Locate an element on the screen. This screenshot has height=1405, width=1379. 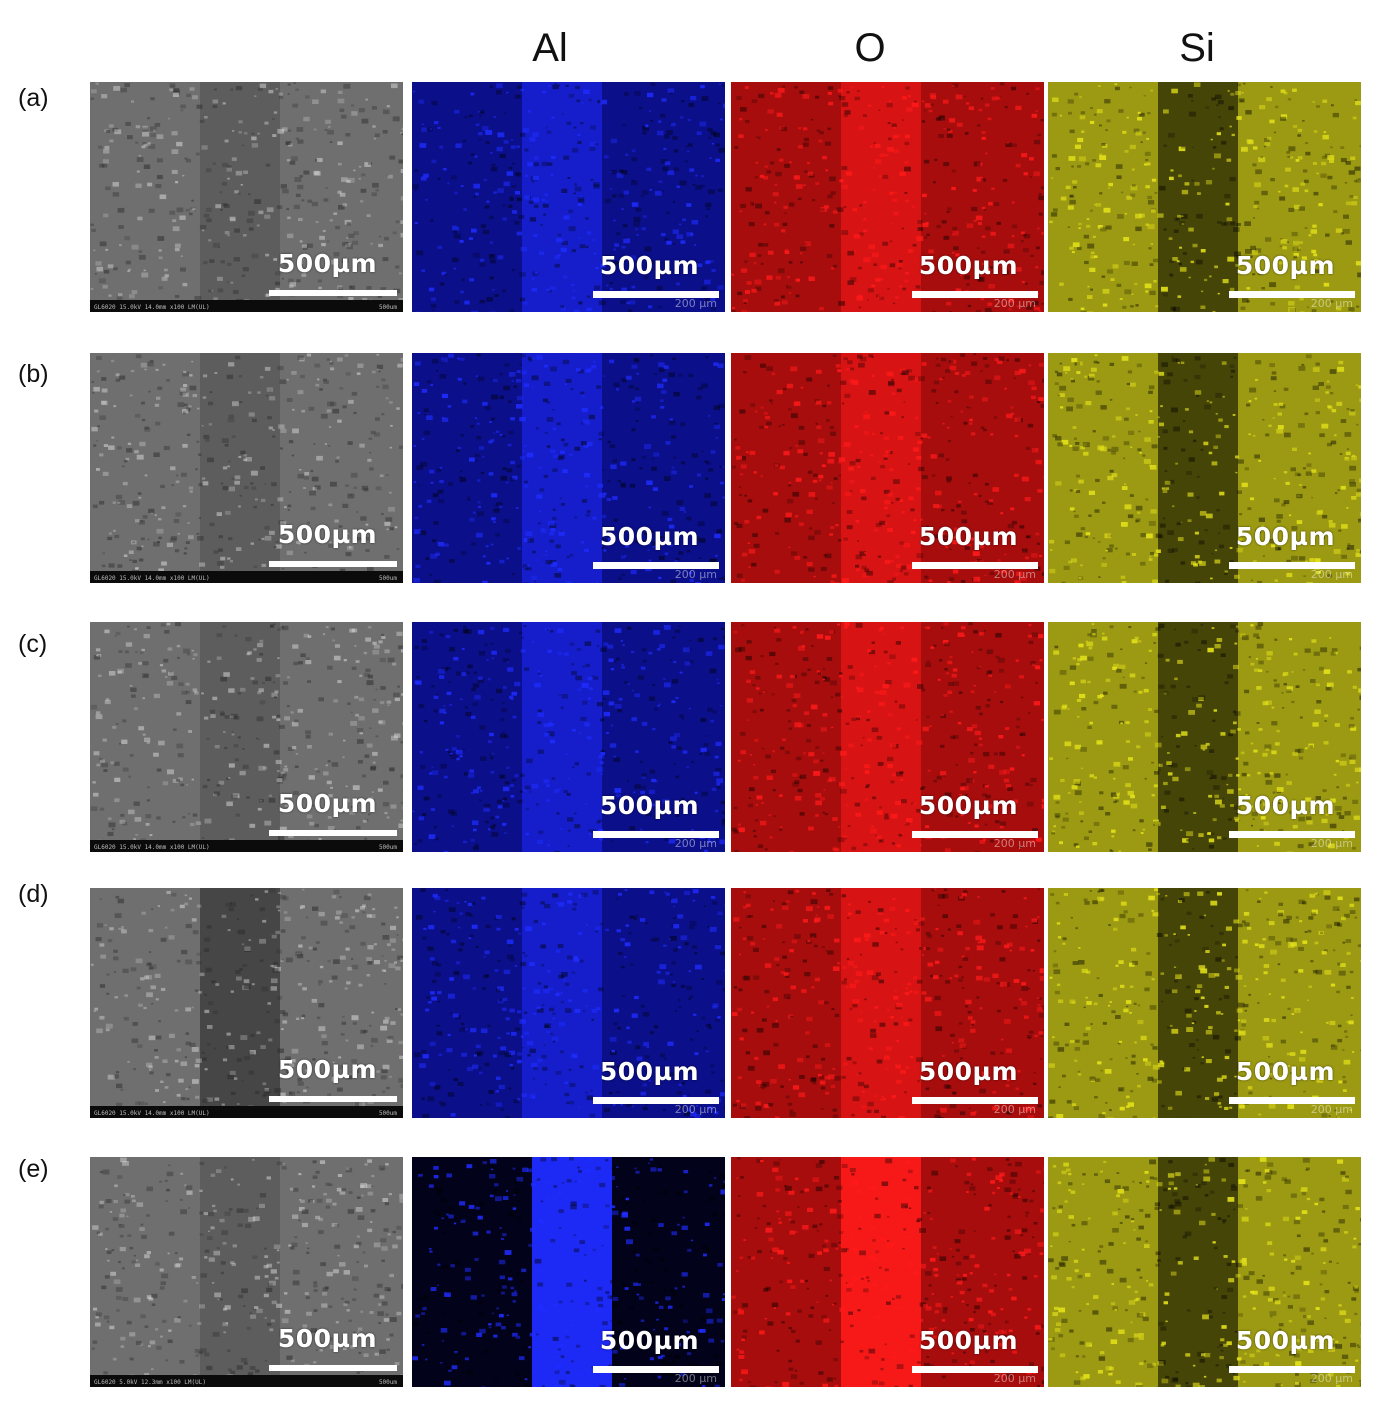
row-label: (c) is located at coordinates (33, 644).